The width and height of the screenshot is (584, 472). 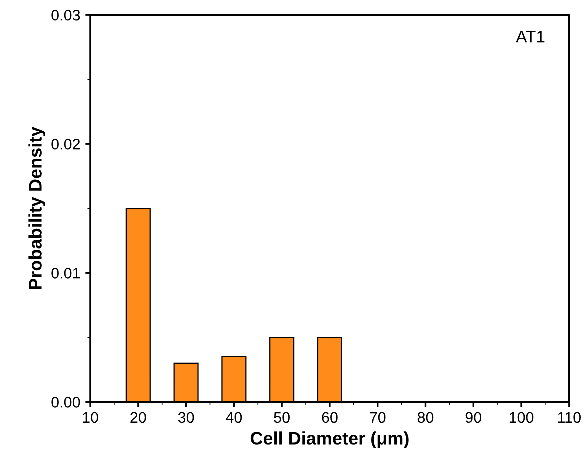 I want to click on y-tick-label: 0.01, so click(x=66, y=273).